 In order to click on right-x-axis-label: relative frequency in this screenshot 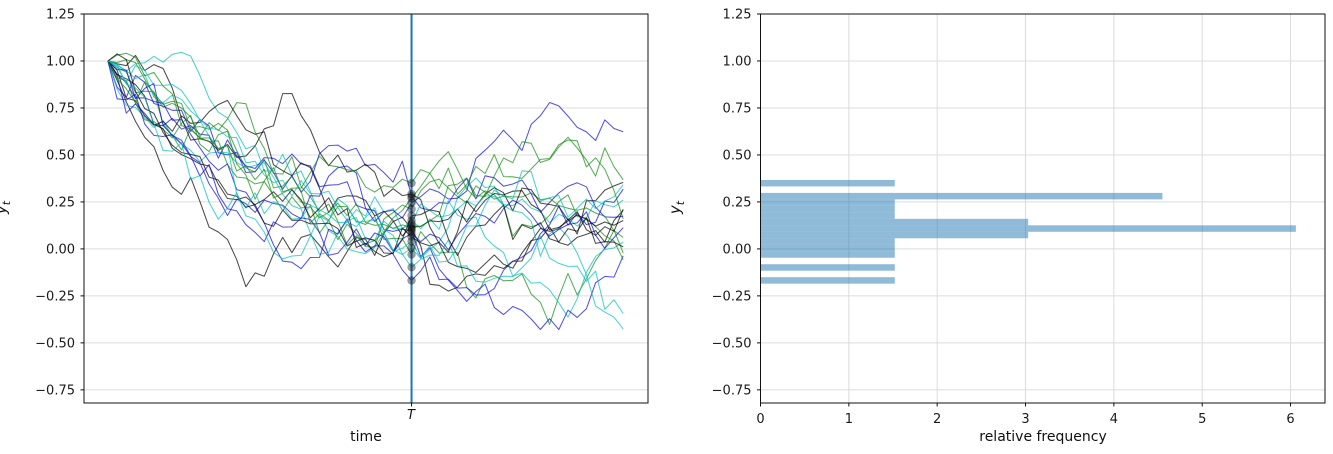, I will do `click(1043, 437)`.